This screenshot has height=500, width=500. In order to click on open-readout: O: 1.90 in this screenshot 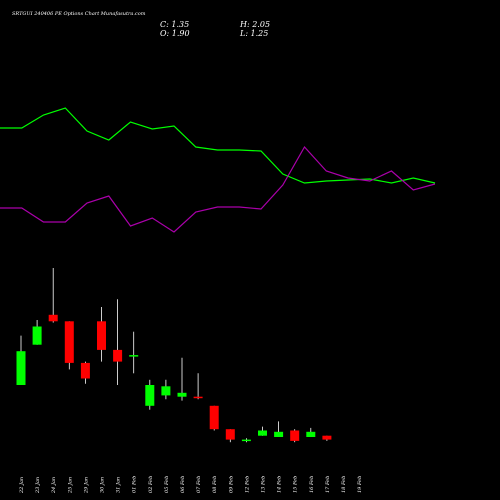, I will do `click(175, 33)`.